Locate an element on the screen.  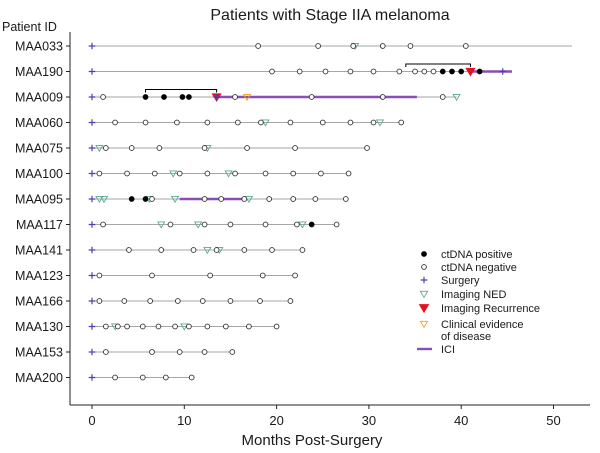
patient-id-label: MAA153 is located at coordinates (39, 353).